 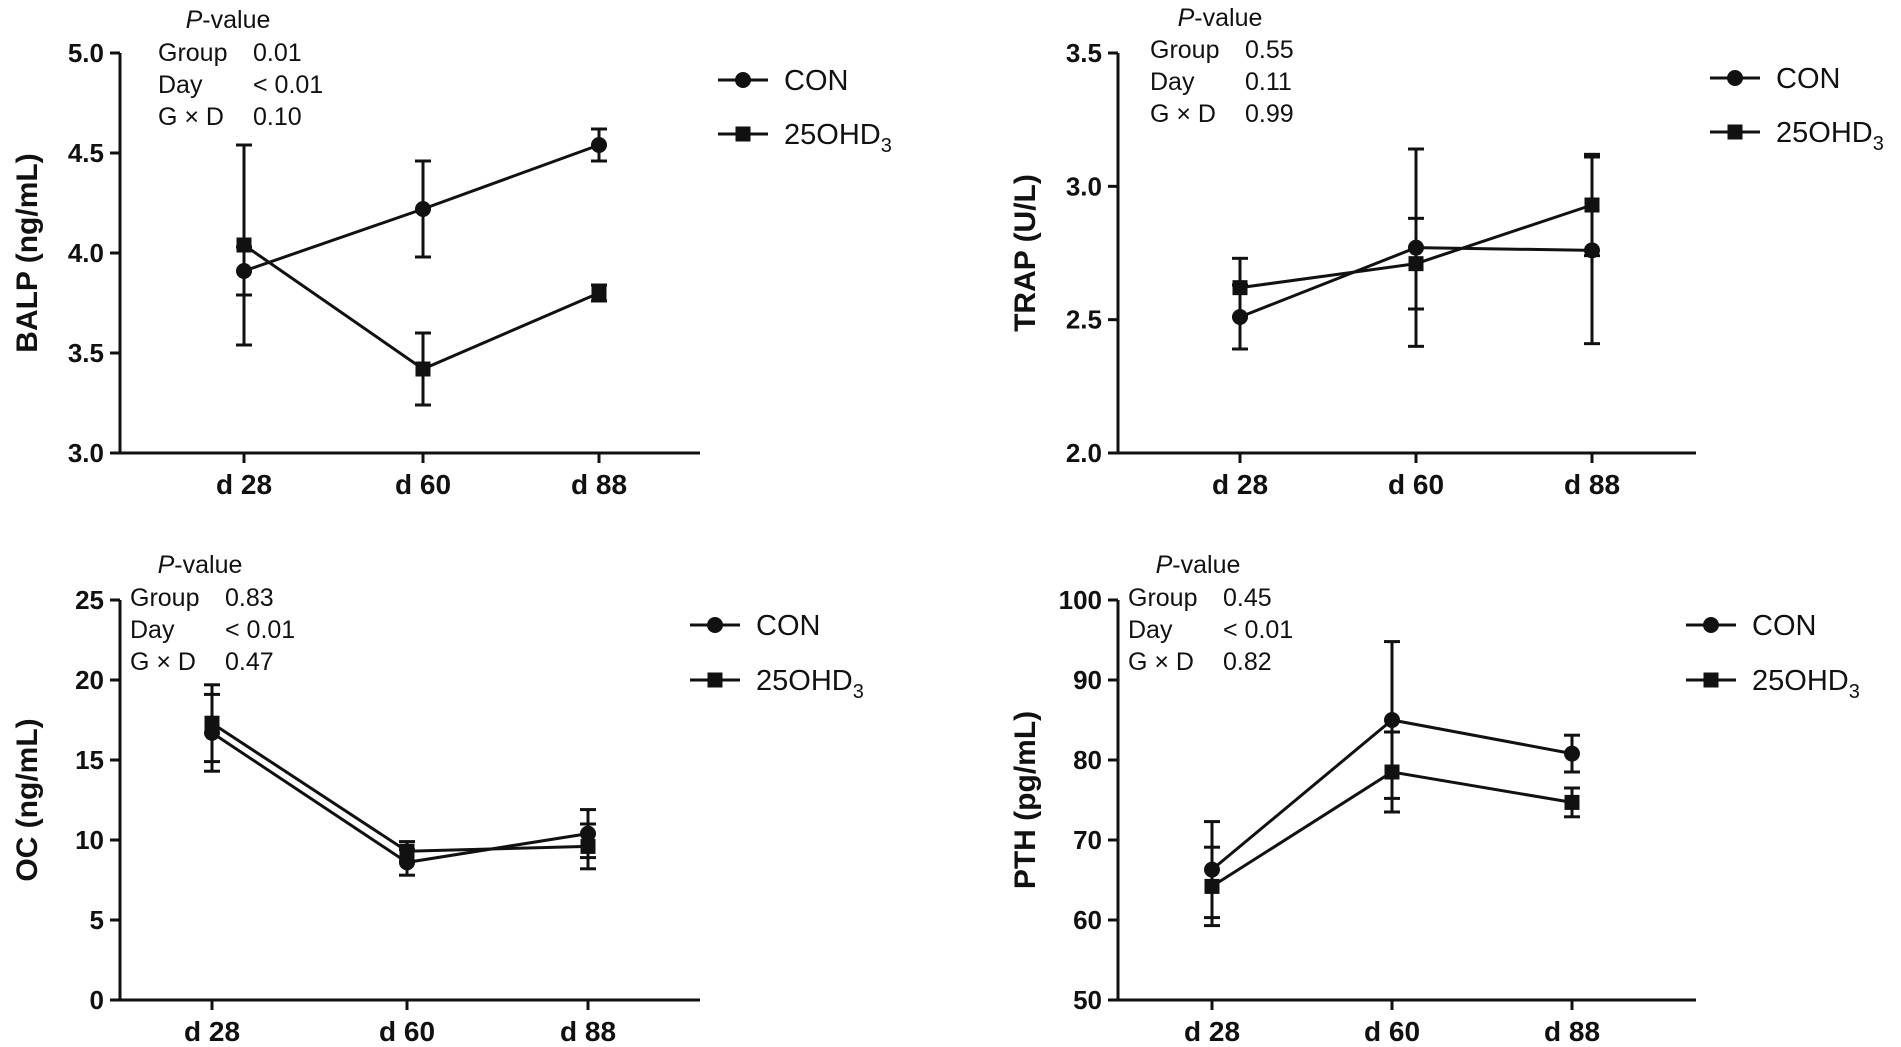 What do you see at coordinates (27, 252) in the screenshot?
I see `y-axis-title: BALP (ng/mL)` at bounding box center [27, 252].